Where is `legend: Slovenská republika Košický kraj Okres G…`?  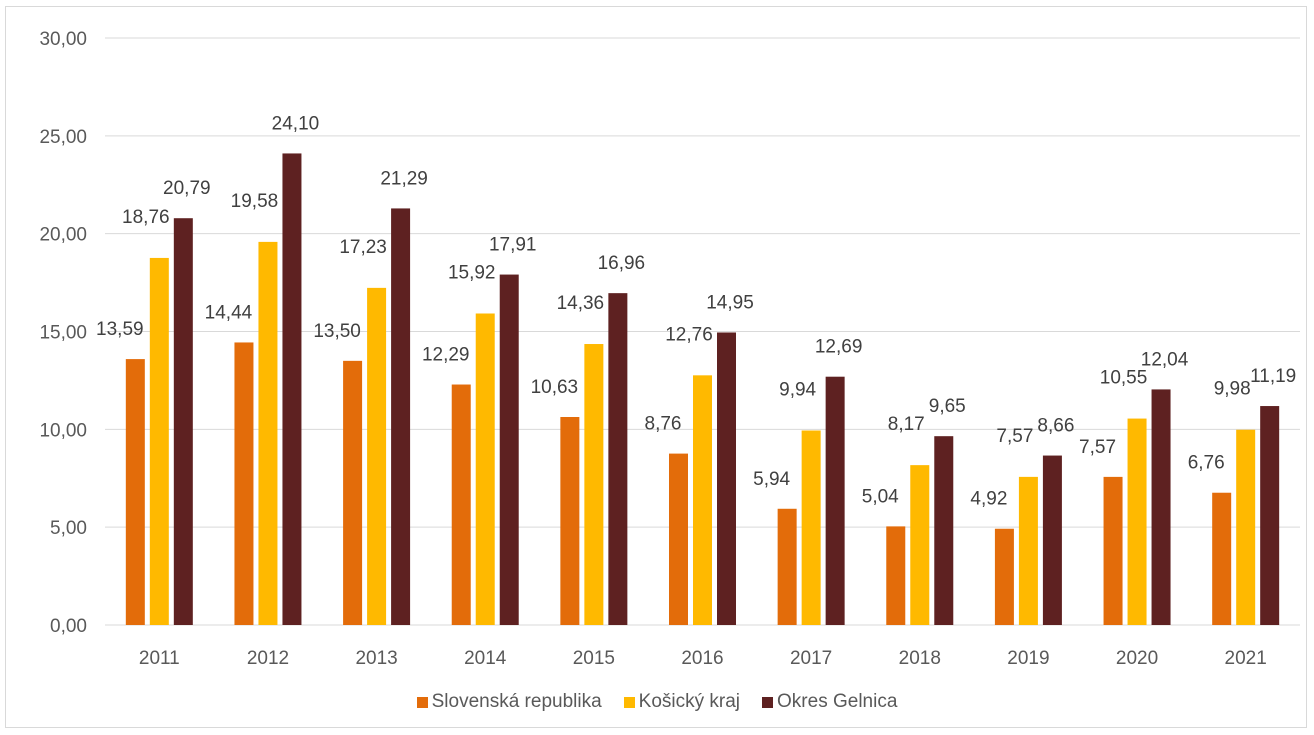
legend: Slovenská republika Košický kraj Okres G… is located at coordinates (657, 702).